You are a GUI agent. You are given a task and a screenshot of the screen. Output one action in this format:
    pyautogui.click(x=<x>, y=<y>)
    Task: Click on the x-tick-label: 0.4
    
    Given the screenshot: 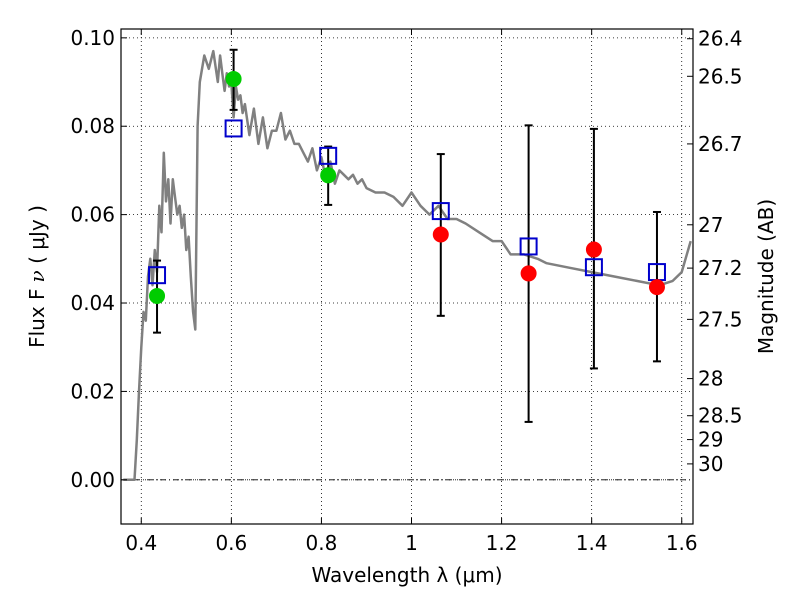 What is the action you would take?
    pyautogui.click(x=141, y=543)
    